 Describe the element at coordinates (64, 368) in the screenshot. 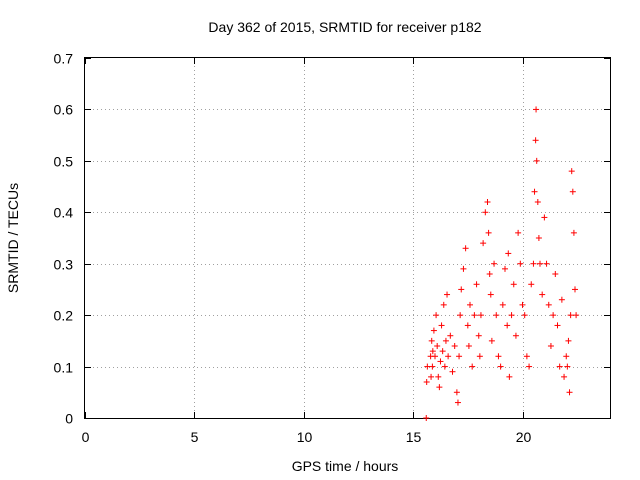

I see `y-tick-label: 0.1` at that location.